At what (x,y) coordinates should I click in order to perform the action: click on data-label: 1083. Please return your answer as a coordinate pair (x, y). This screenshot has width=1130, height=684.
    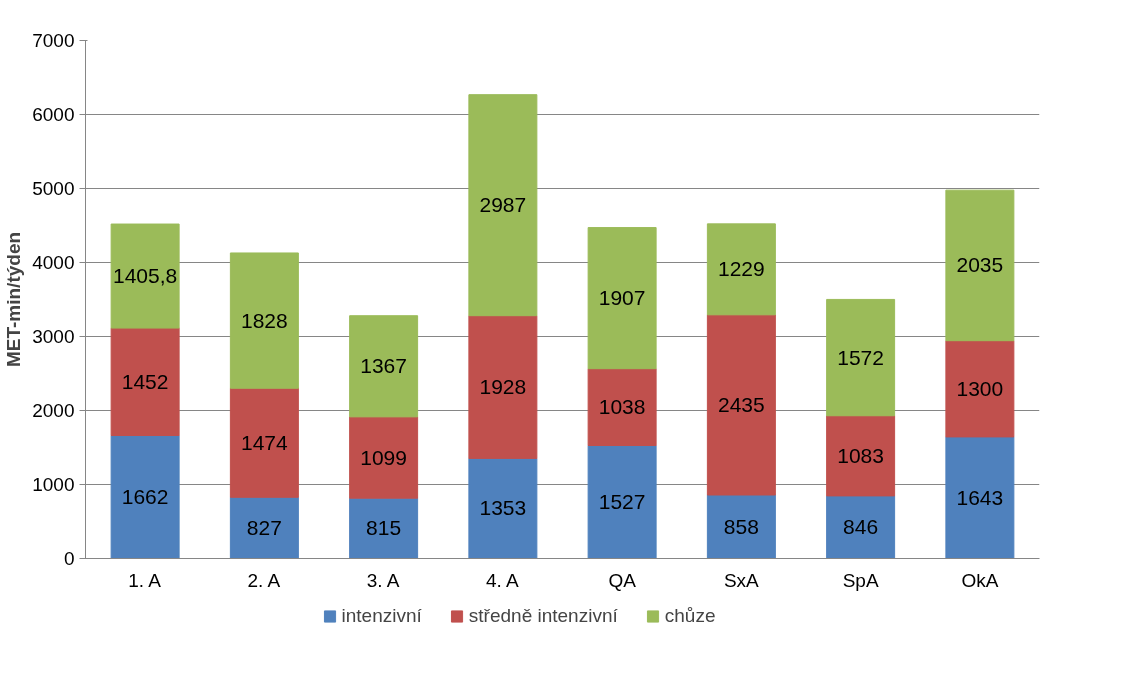
    Looking at the image, I should click on (860, 455).